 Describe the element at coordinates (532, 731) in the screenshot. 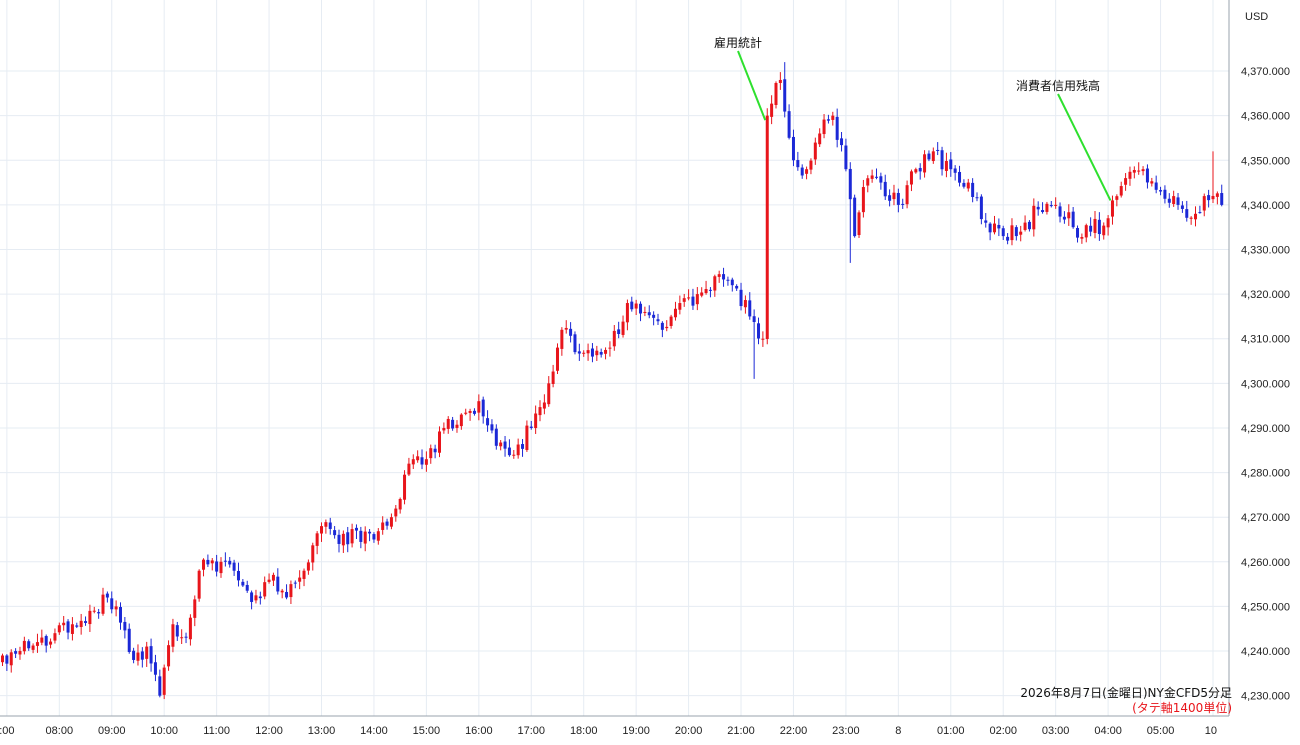

I see `x-tick-label: 17:00` at that location.